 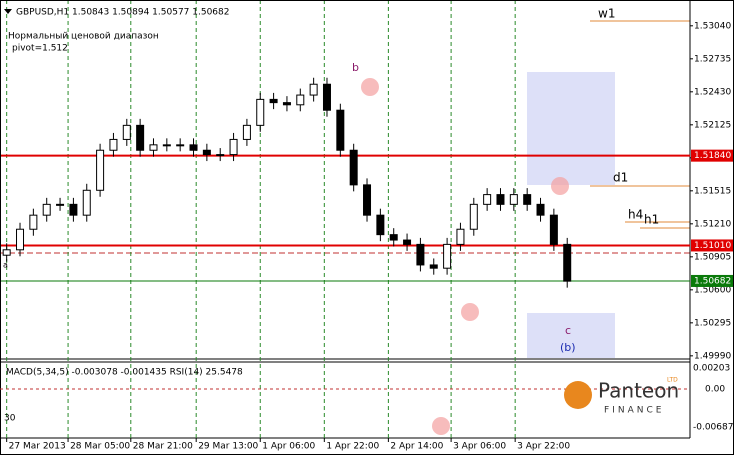 What do you see at coordinates (712, 92) in the screenshot?
I see `y-tick-label: 1.52430` at bounding box center [712, 92].